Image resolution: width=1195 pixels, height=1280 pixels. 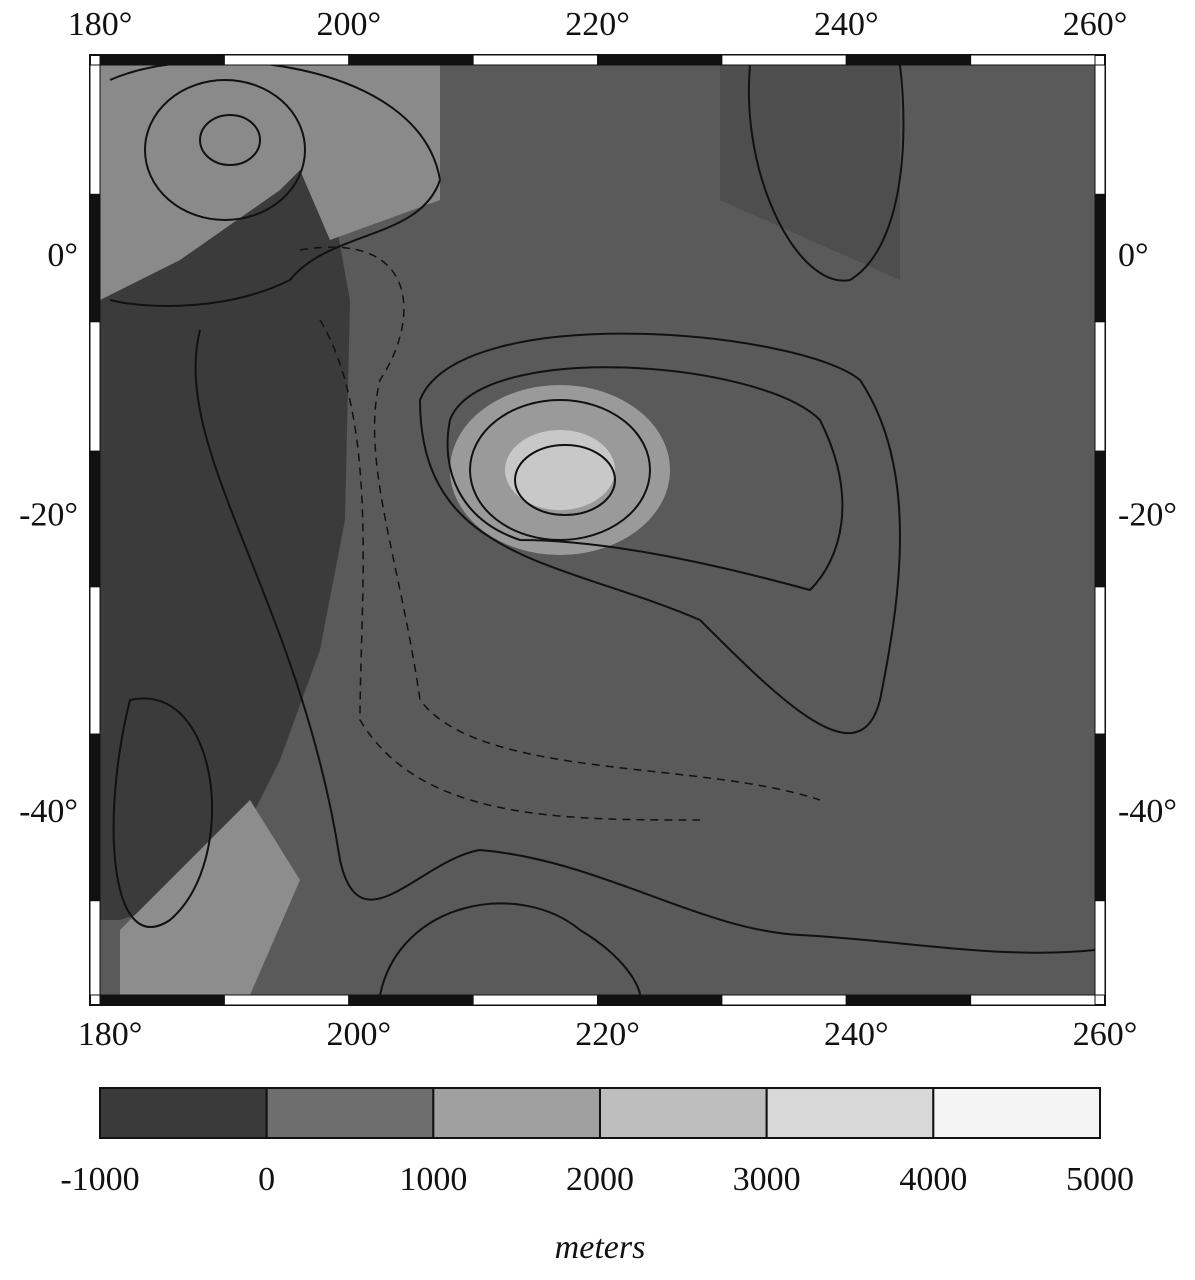 What do you see at coordinates (100, 24) in the screenshot?
I see `lon-label-top: 180°` at bounding box center [100, 24].